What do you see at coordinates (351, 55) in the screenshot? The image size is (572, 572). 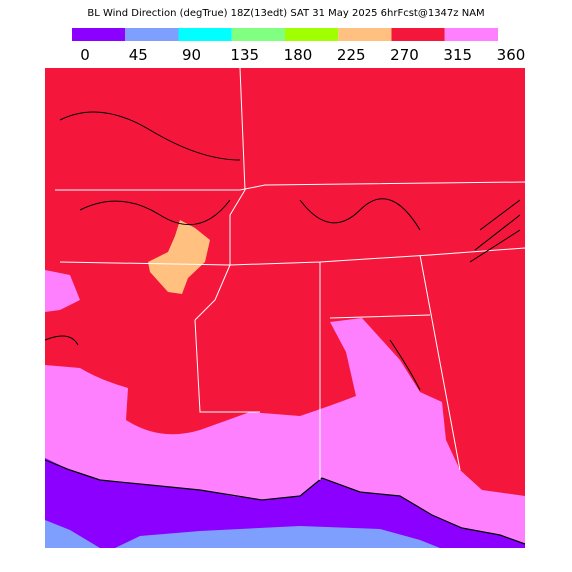 I see `legend-tick-label: 225` at bounding box center [351, 55].